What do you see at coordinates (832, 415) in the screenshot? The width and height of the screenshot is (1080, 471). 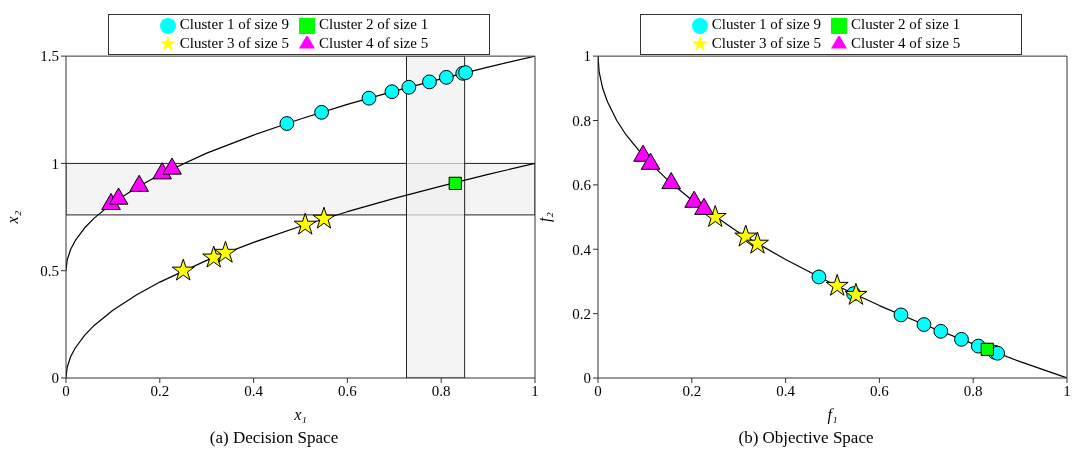 I see `x-axis-title: f₁` at bounding box center [832, 415].